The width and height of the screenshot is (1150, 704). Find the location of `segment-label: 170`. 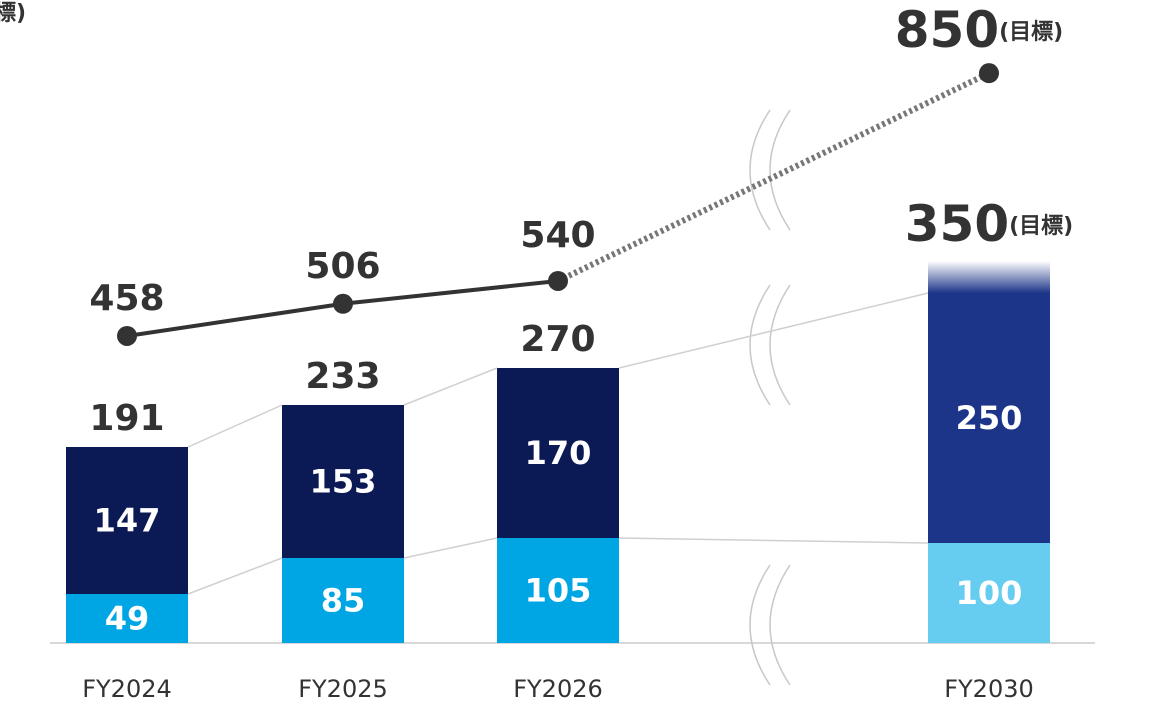

segment-label: 170 is located at coordinates (558, 453).